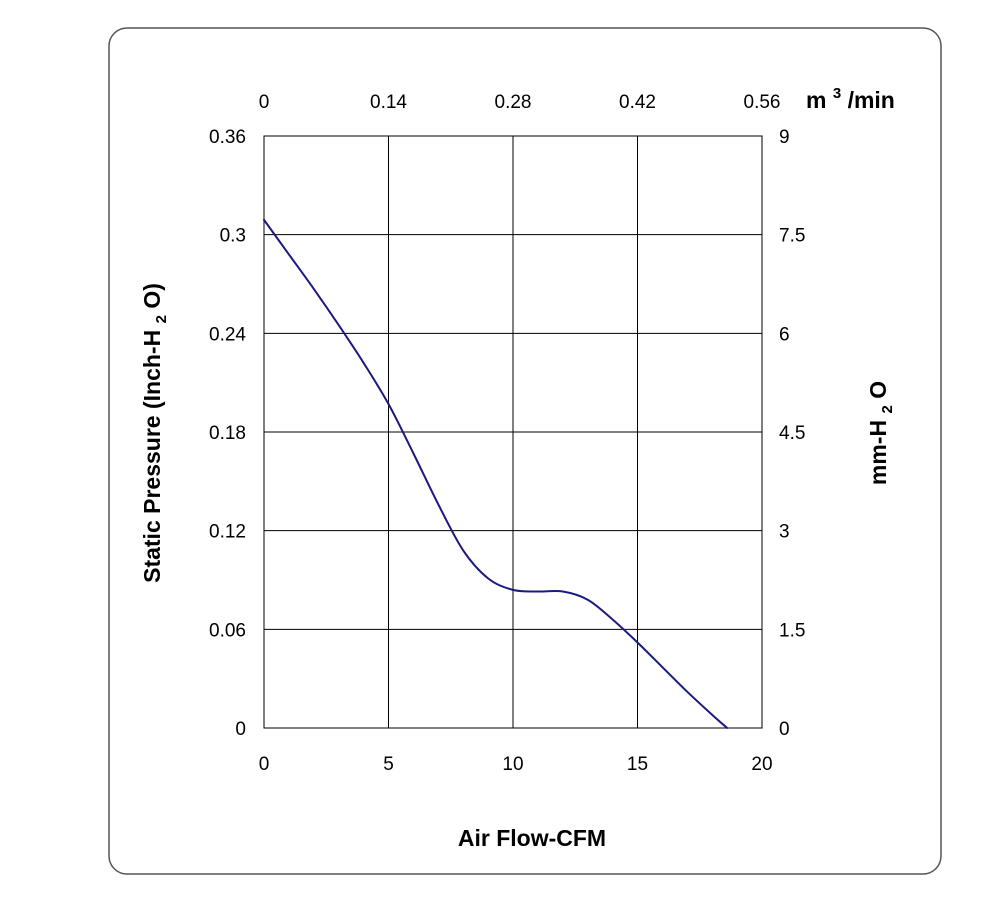  I want to click on y-right-tick-label: 9, so click(784, 137).